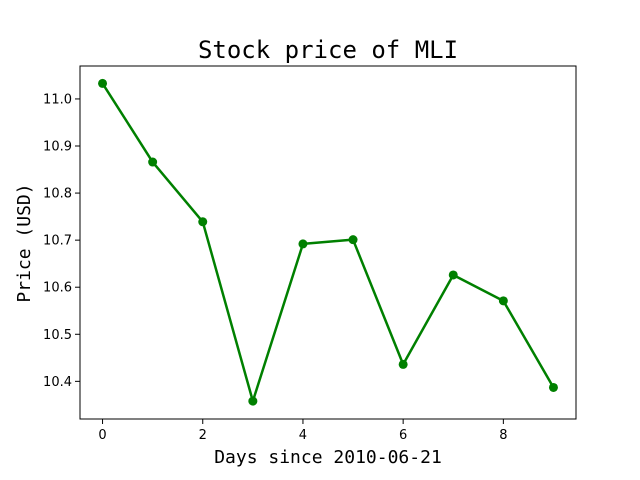  What do you see at coordinates (57, 335) in the screenshot?
I see `y-tick-label: 10.5` at bounding box center [57, 335].